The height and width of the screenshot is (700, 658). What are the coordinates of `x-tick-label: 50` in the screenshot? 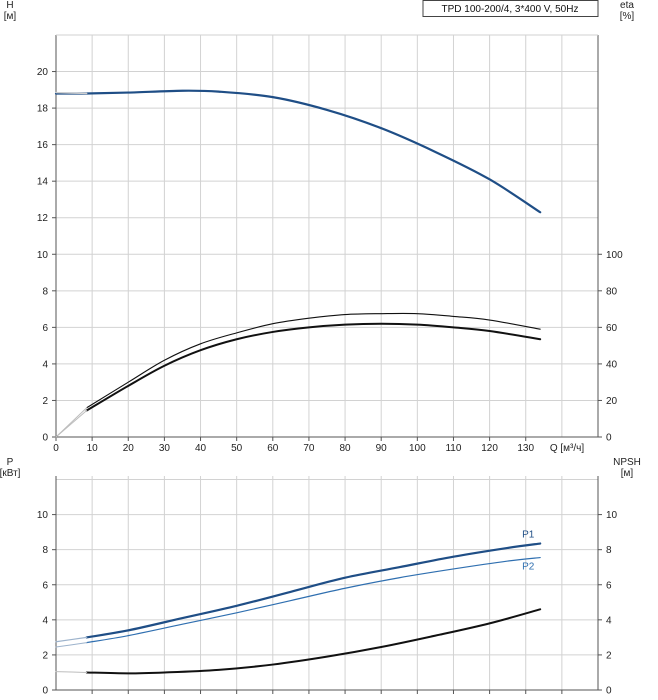 It's located at (237, 448).